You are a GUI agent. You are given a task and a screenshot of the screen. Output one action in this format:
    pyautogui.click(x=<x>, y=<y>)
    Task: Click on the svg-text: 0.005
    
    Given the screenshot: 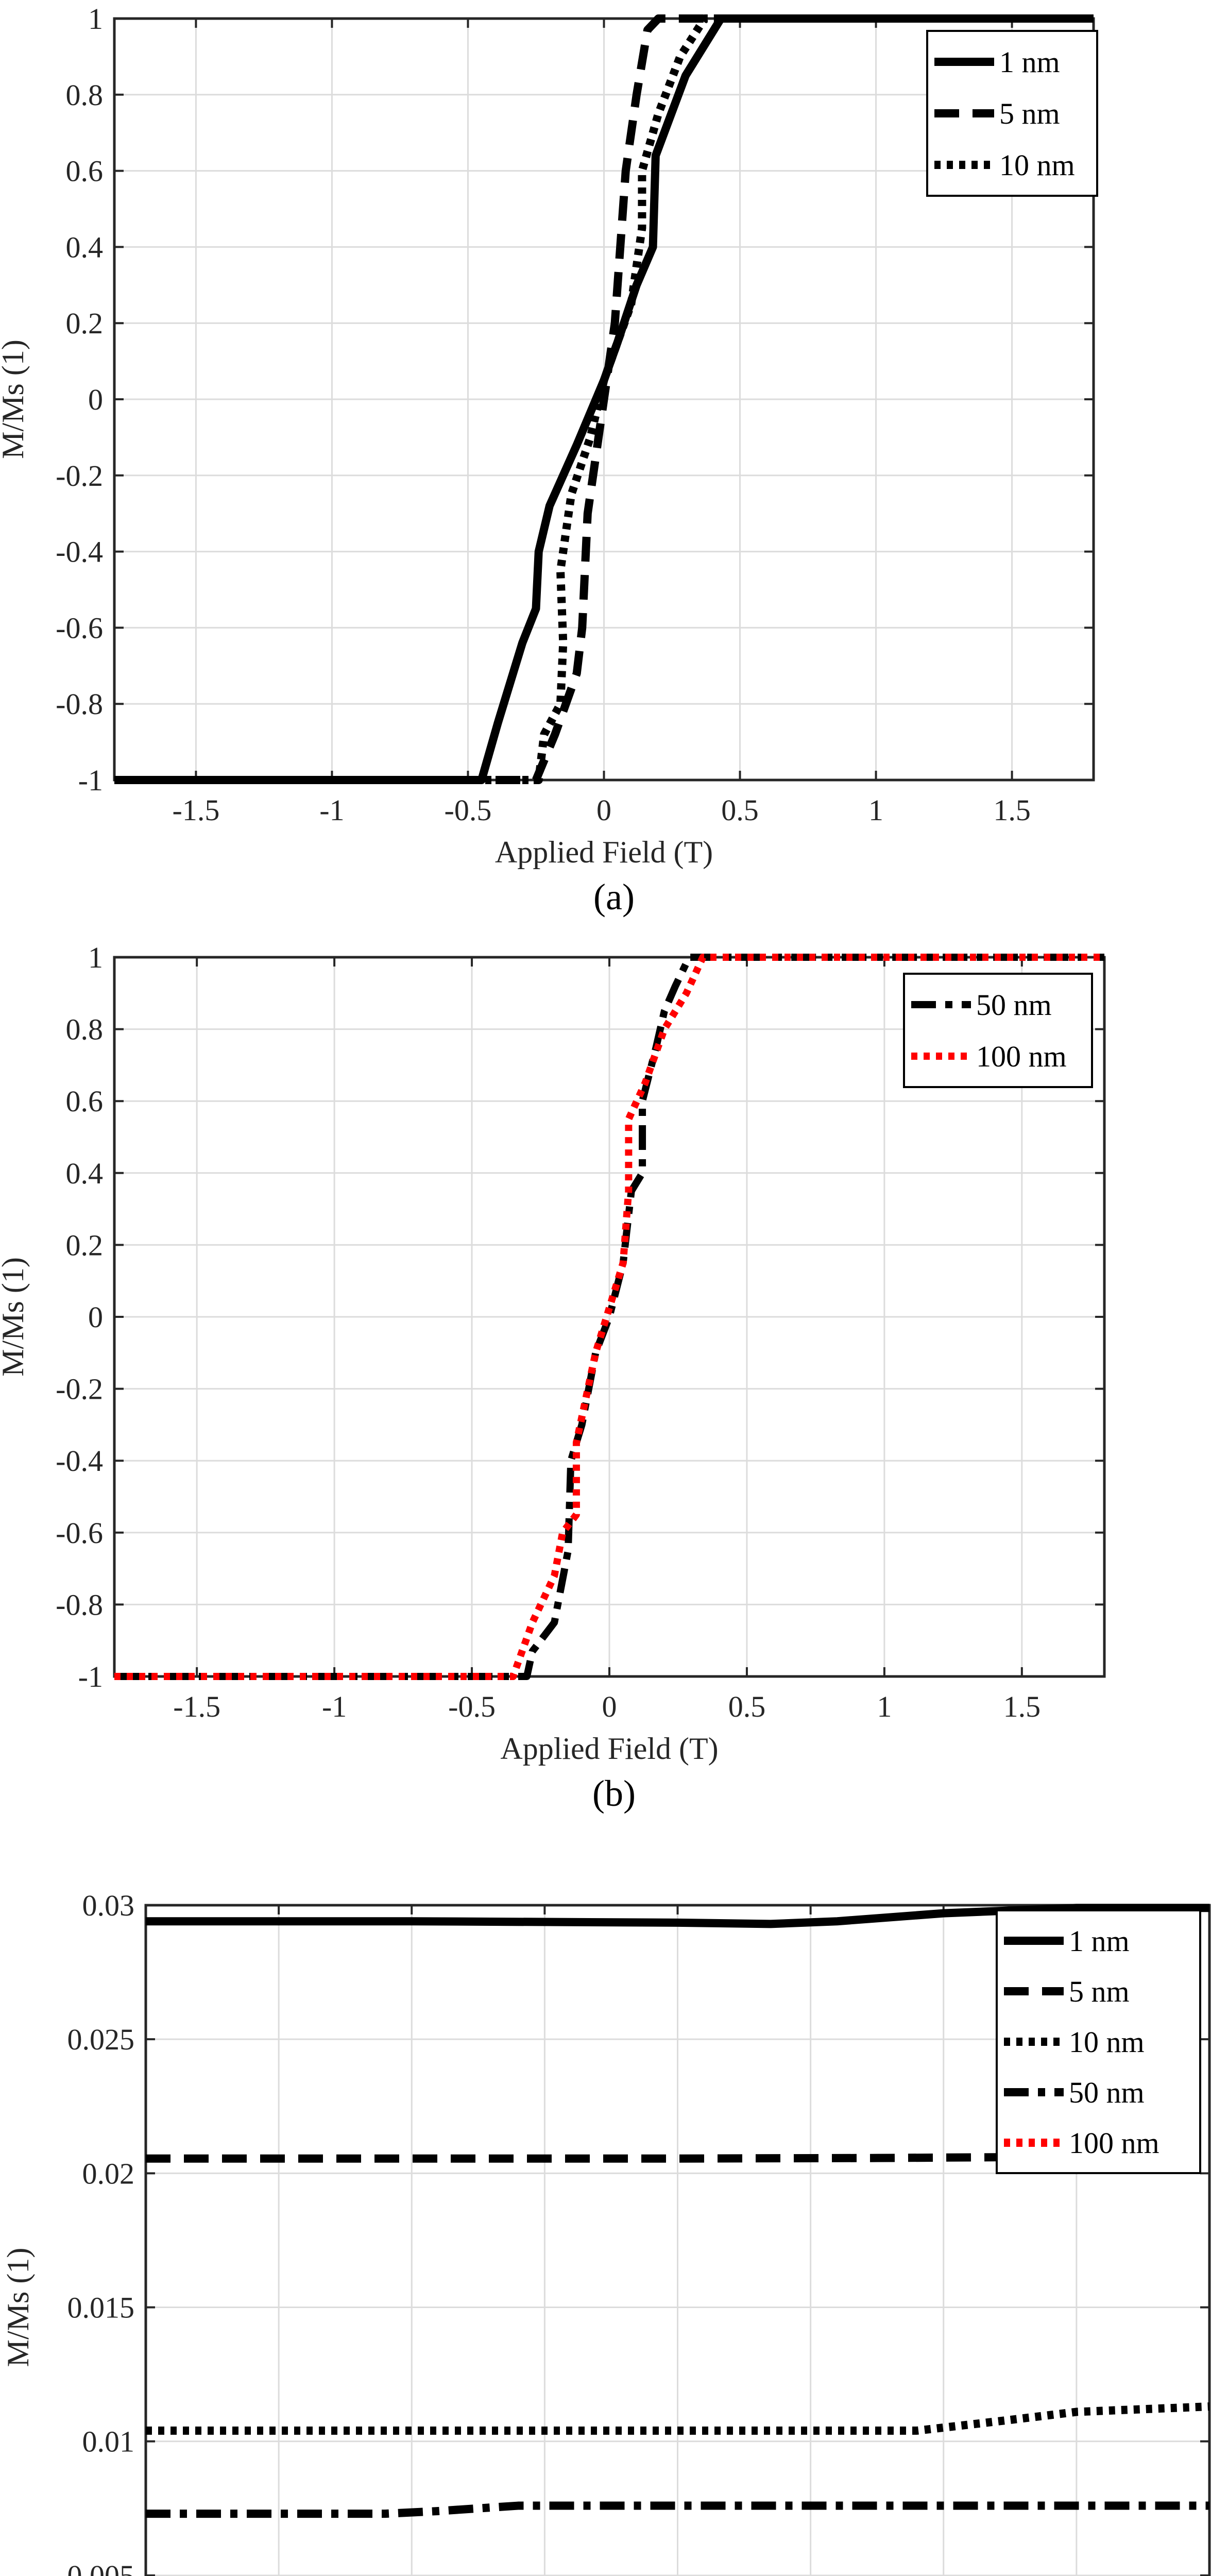 What is the action you would take?
    pyautogui.click(x=101, y=2567)
    